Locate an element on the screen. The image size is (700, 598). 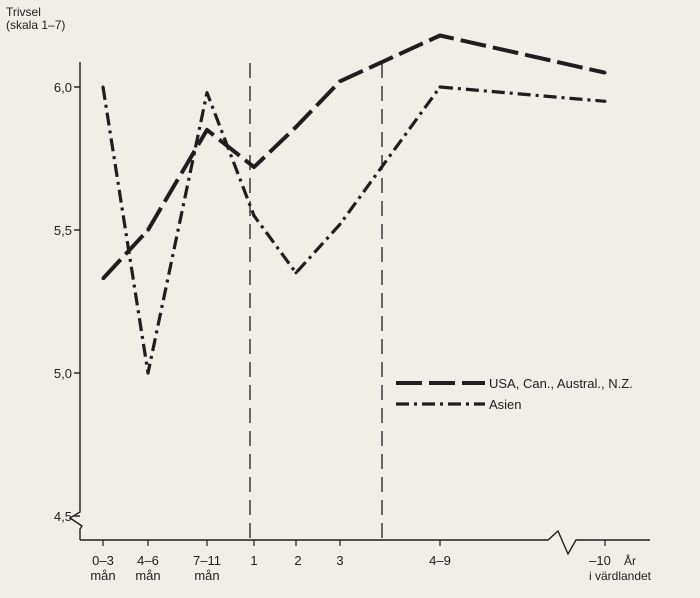
x-tick-label: 7–11 is located at coordinates (207, 560).